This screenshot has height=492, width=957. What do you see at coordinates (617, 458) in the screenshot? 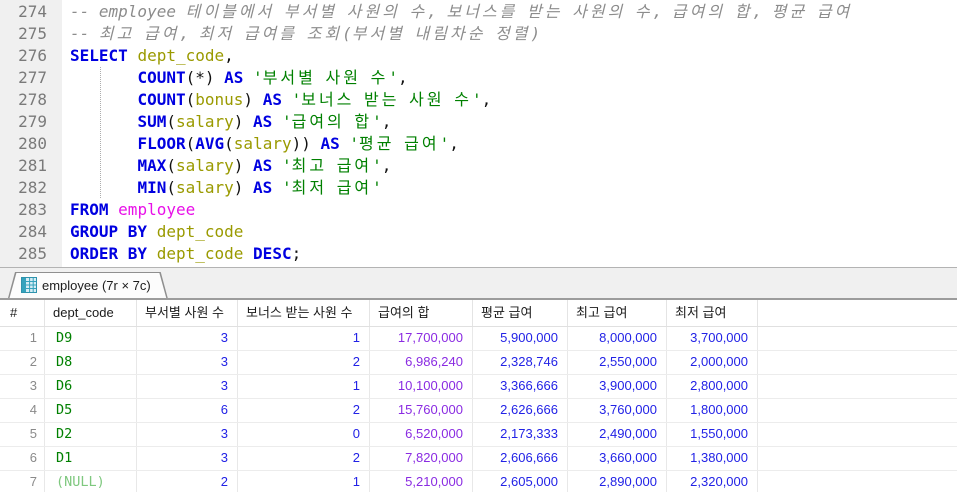
I see `grid-cell: 3,660,000` at bounding box center [617, 458].